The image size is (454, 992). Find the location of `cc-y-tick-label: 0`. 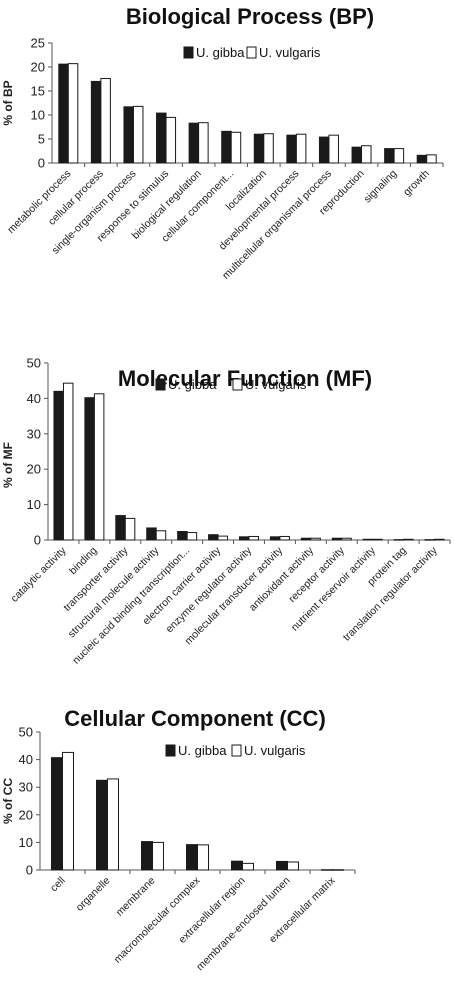

cc-y-tick-label: 0 is located at coordinates (29, 870).